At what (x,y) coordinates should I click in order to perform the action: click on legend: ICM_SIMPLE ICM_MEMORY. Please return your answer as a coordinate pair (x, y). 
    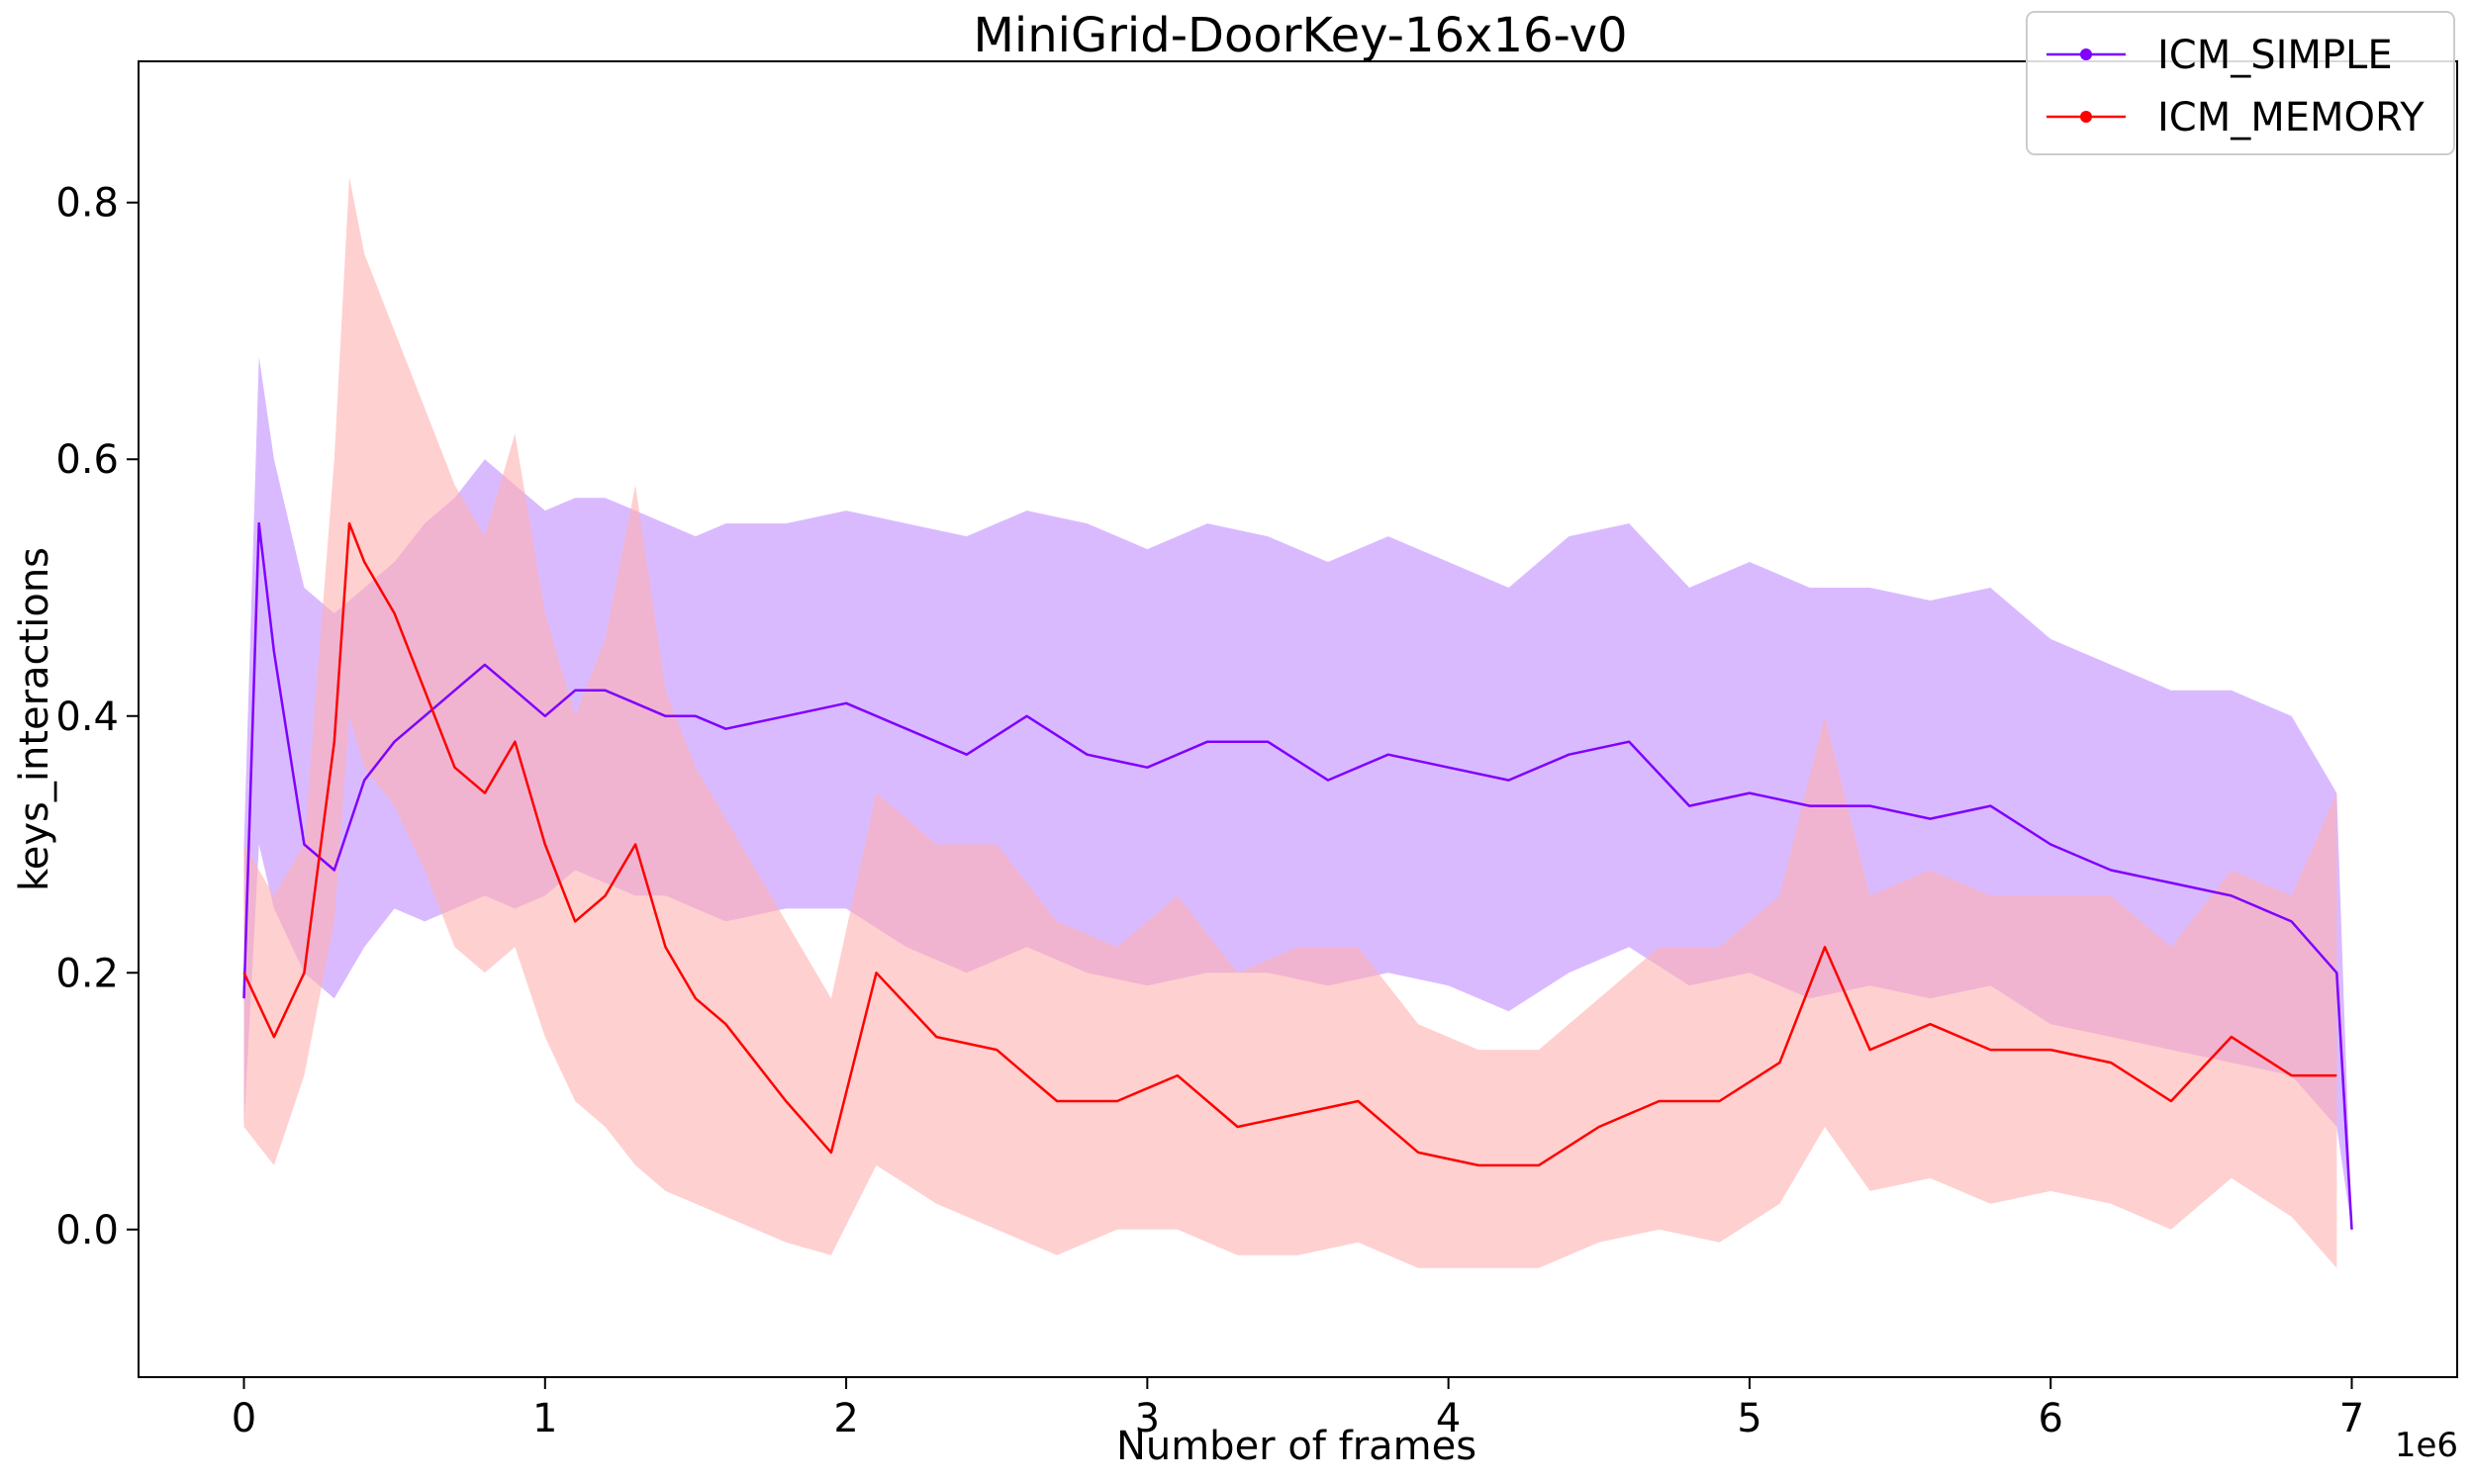
    Looking at the image, I should click on (2241, 83).